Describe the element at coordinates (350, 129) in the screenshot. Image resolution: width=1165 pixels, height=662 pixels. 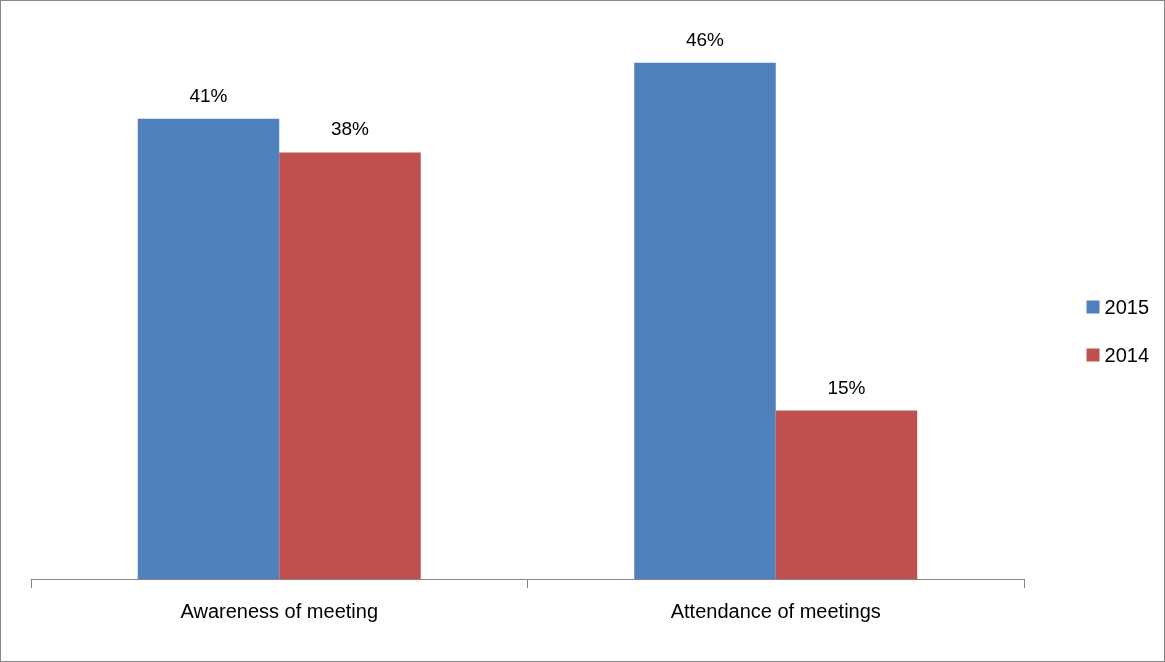
I see `data-label: 38%` at that location.